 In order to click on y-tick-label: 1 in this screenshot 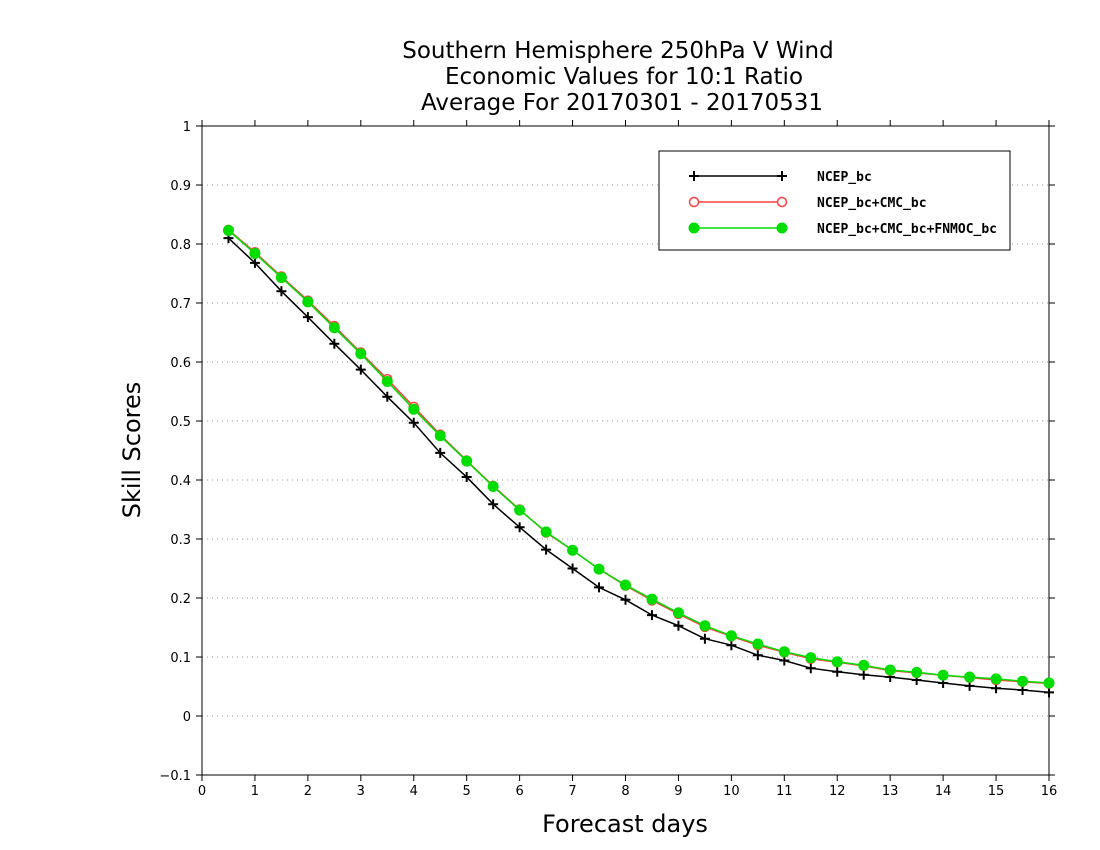, I will do `click(187, 127)`.